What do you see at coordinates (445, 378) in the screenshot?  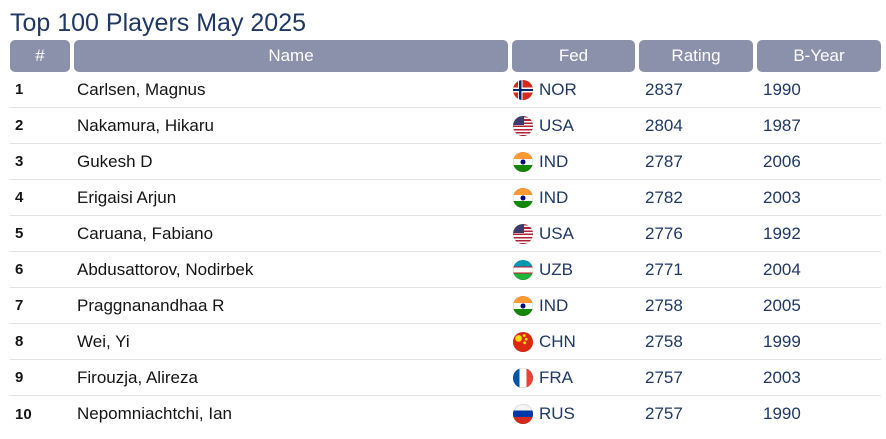 I see `table-row: 9 Firouzja, Alireza FRA 2757 2003` at bounding box center [445, 378].